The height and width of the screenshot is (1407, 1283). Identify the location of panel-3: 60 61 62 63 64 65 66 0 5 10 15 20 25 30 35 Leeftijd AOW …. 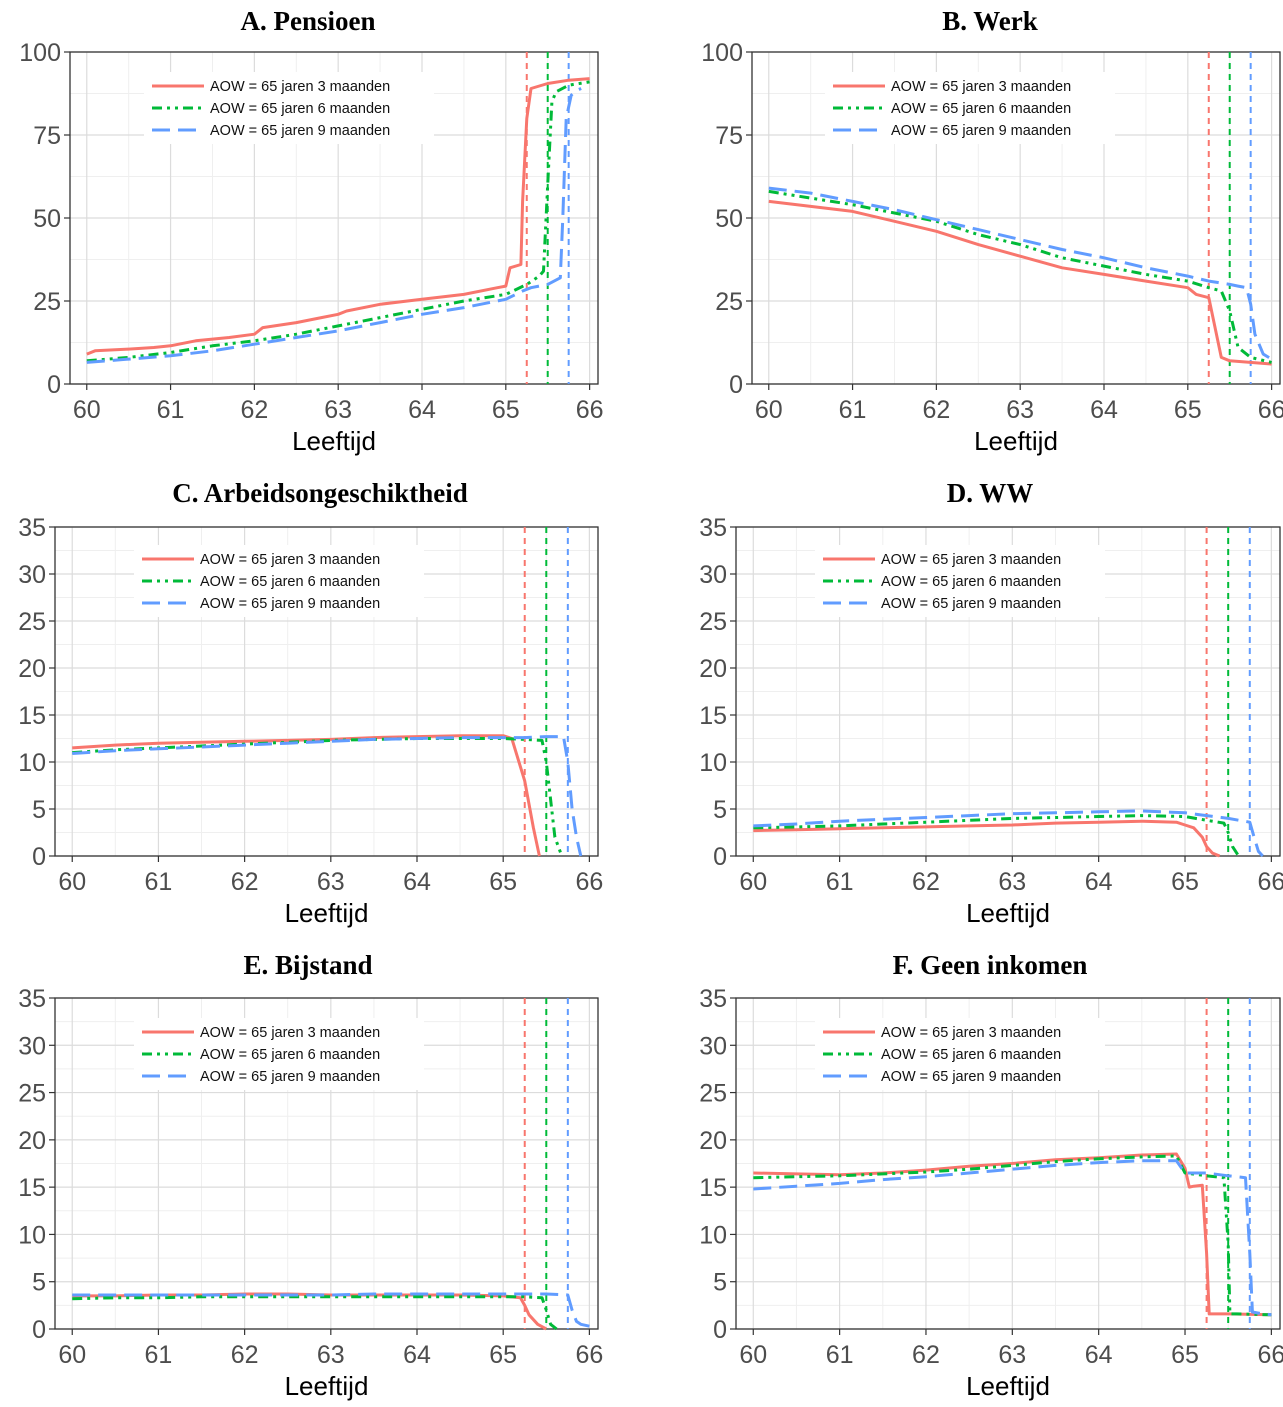
(991, 721).